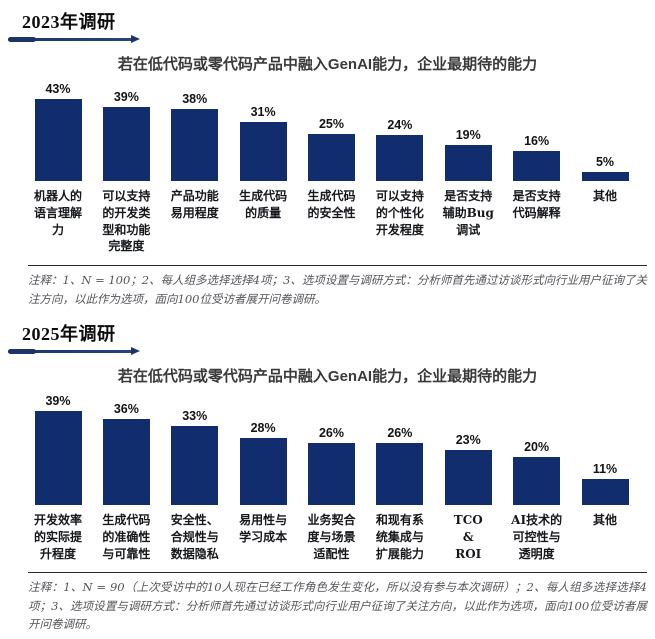  I want to click on chart-title-2023: 若在低代码或零代码产品中融入GenAI能力，企业最期待的能力, so click(327, 64).